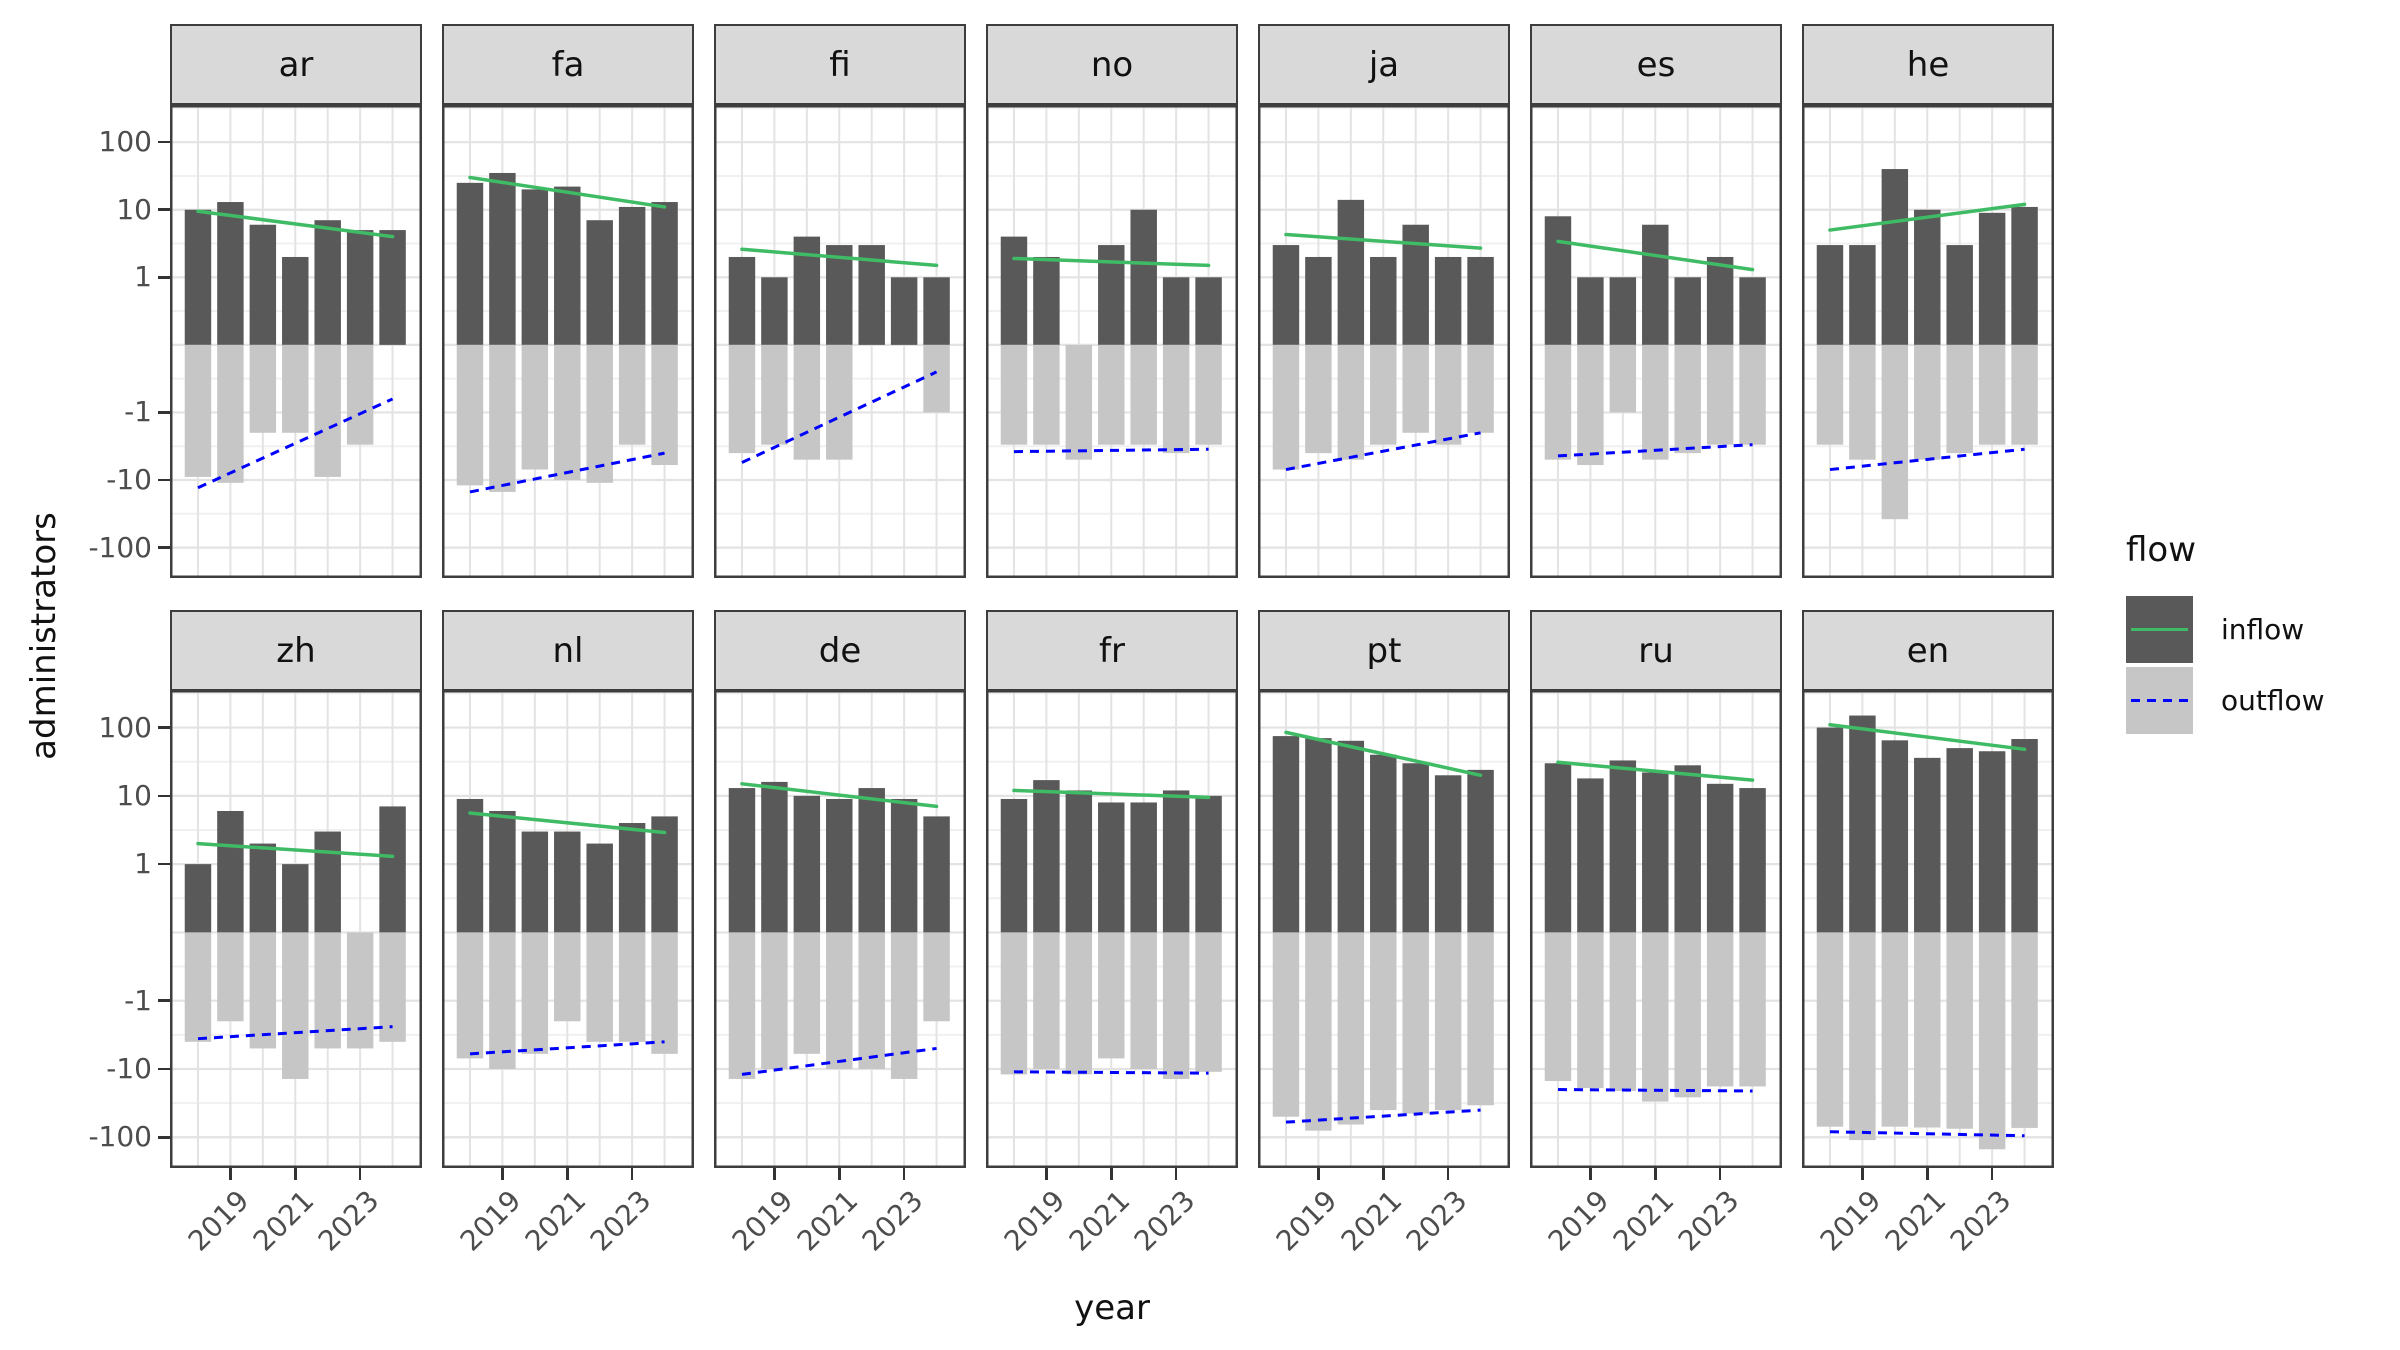 This screenshot has width=2400, height=1350. Describe the element at coordinates (2161, 550) in the screenshot. I see `legend-title: flow` at that location.